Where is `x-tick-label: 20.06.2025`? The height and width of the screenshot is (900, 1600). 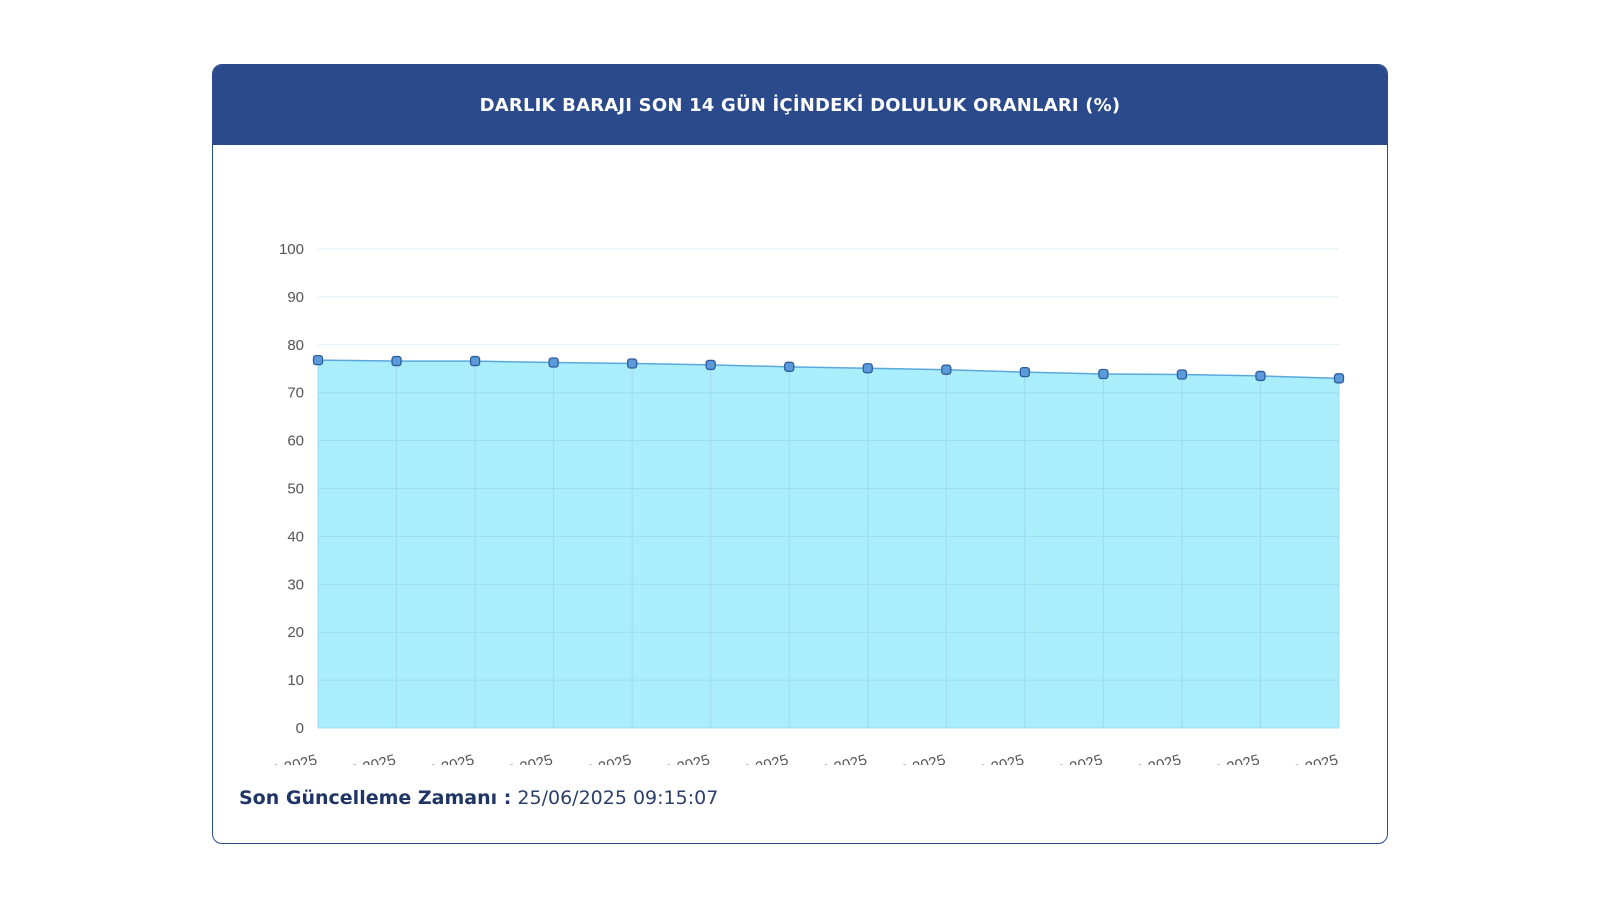 x-tick-label: 20.06.2025 is located at coordinates (908, 758).